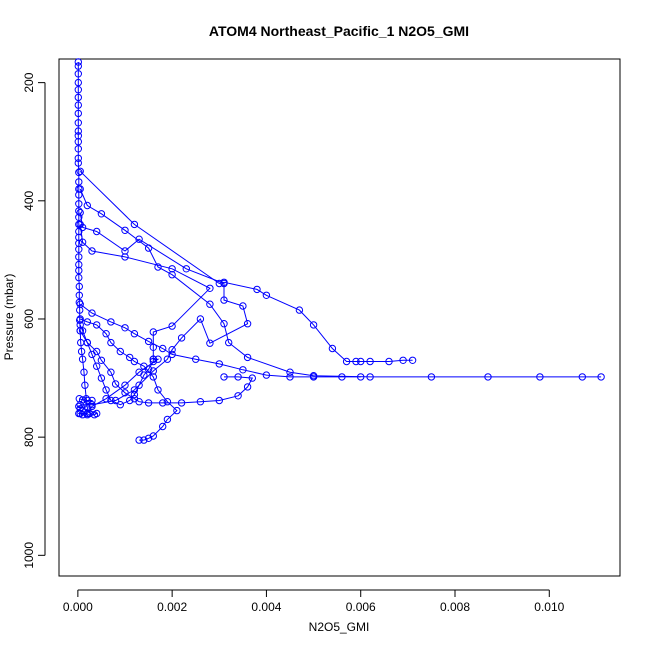 The height and width of the screenshot is (650, 650). Describe the element at coordinates (9, 317) in the screenshot. I see `y-axis-label: Pressure (mbar)` at that location.